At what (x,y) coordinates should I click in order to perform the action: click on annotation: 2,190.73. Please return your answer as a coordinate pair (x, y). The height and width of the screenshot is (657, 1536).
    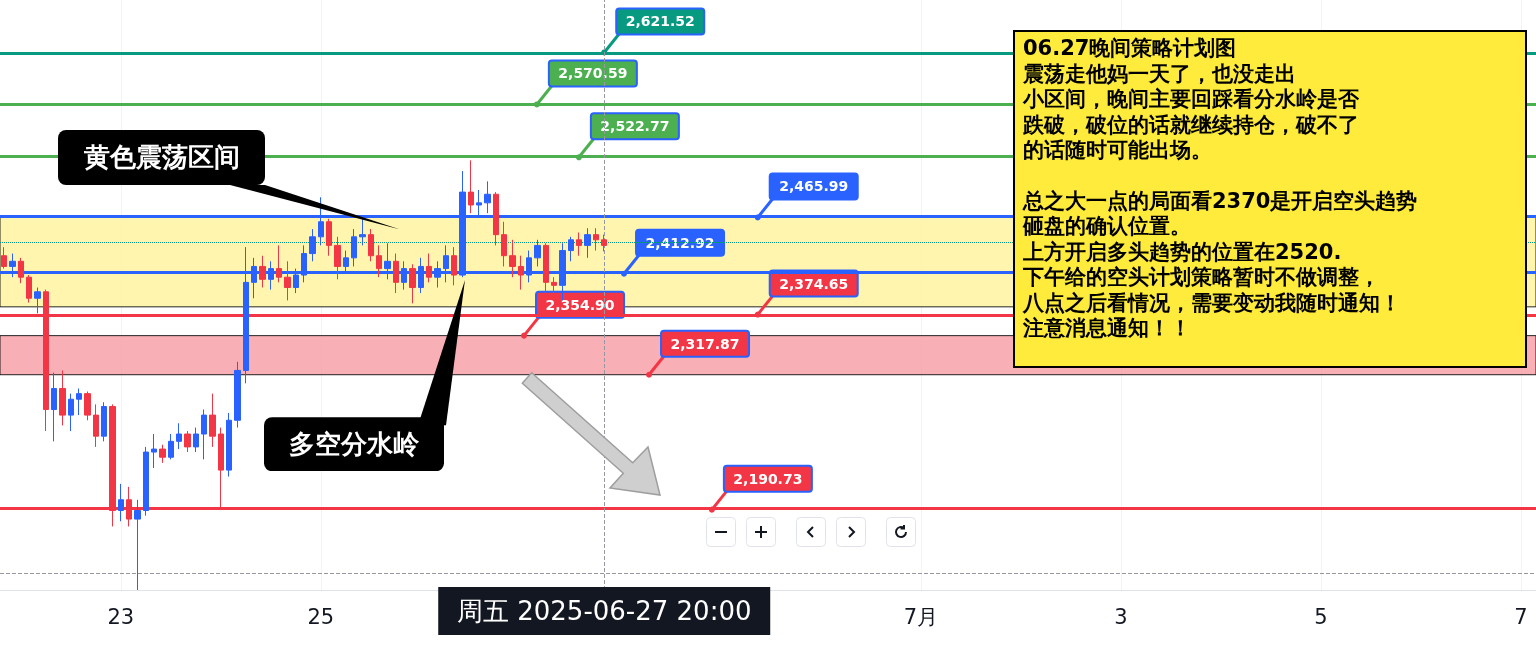
    Looking at the image, I should click on (768, 478).